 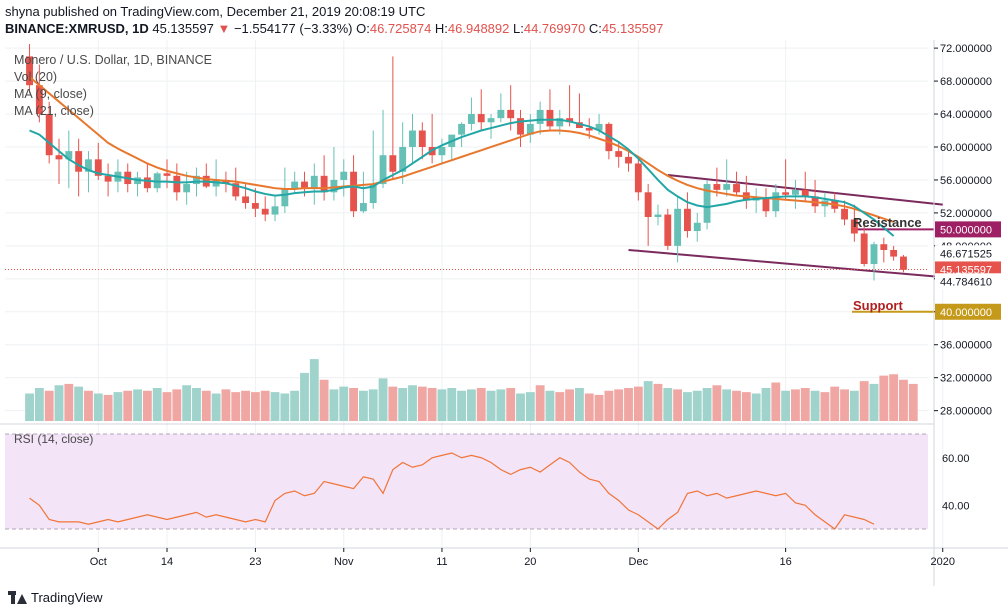 What do you see at coordinates (966, 115) in the screenshot?
I see `price-tick-label: 64.000000` at bounding box center [966, 115].